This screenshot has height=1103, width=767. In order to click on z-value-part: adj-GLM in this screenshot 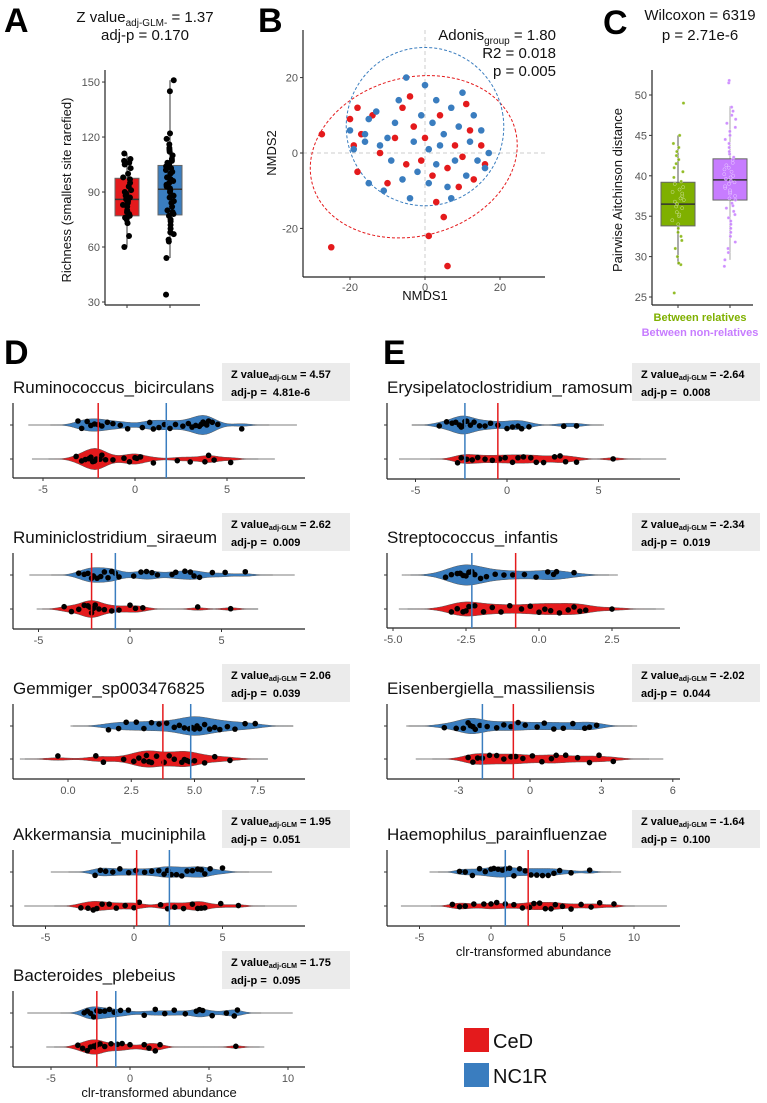, I will do `click(692, 825)`.